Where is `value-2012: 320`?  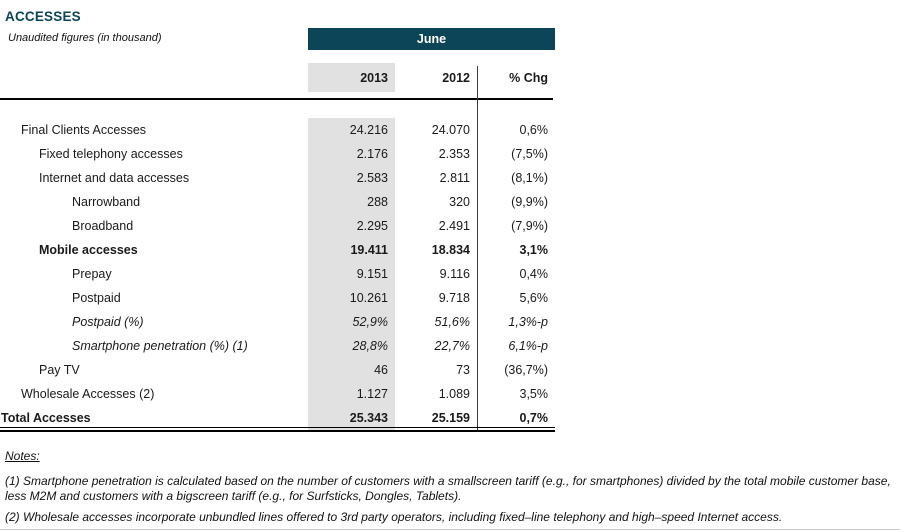
value-2012: 320 is located at coordinates (459, 202).